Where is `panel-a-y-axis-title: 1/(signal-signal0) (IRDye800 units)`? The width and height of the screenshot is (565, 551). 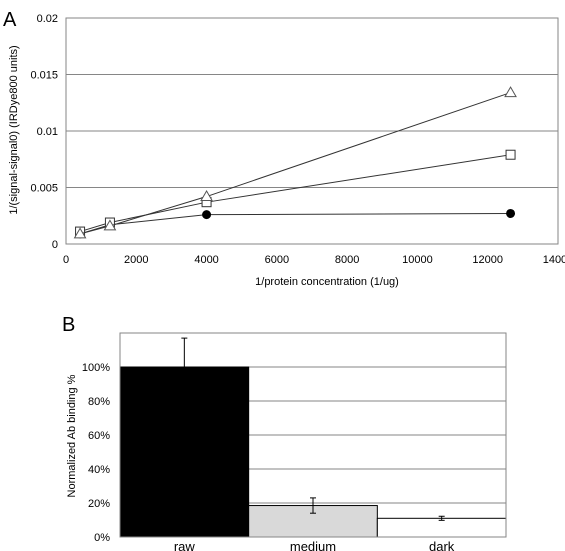 panel-a-y-axis-title: 1/(signal-signal0) (IRDye800 units) is located at coordinates (14, 129).